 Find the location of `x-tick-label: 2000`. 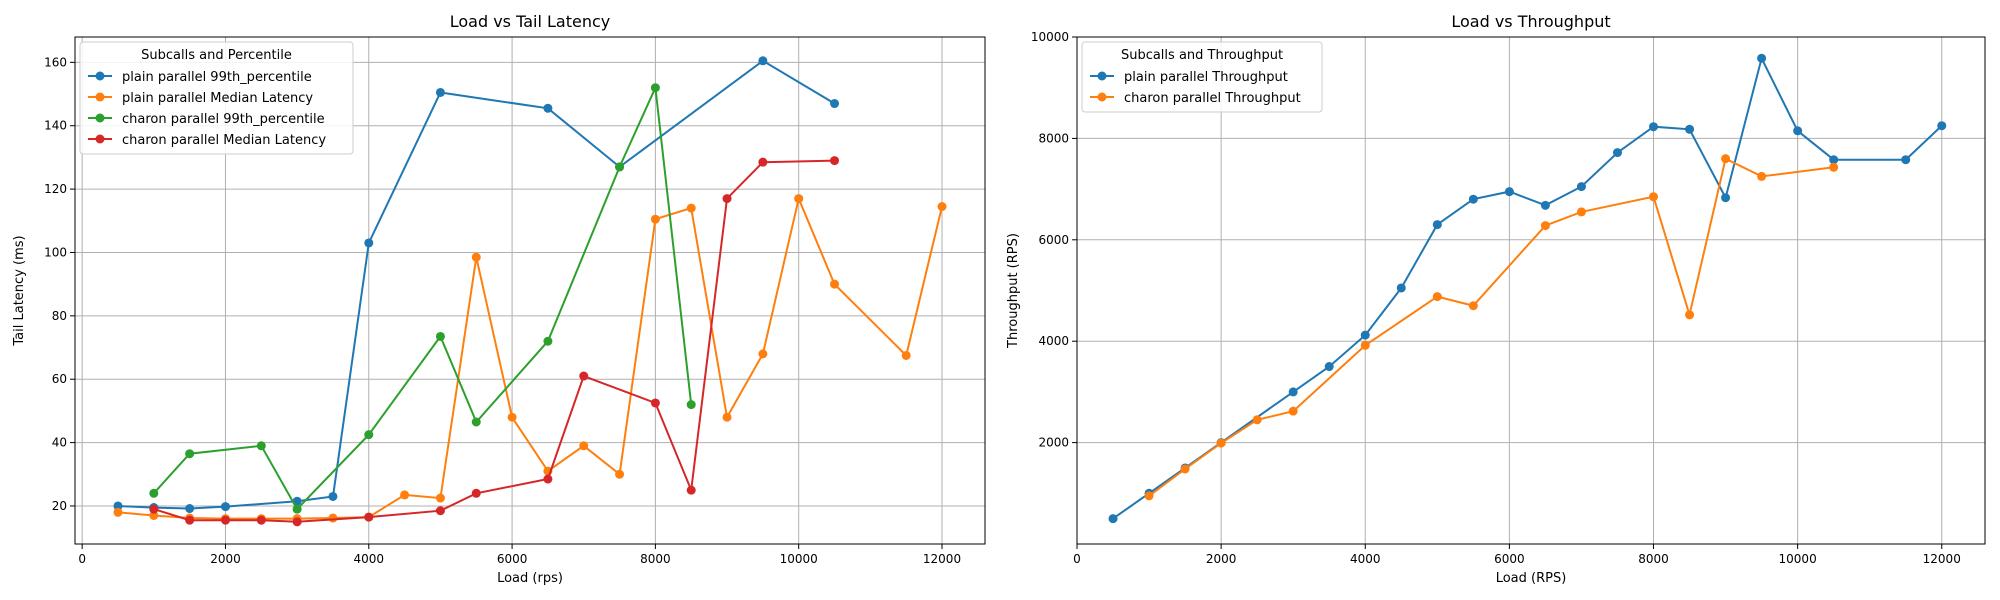

x-tick-label: 2000 is located at coordinates (1221, 559).